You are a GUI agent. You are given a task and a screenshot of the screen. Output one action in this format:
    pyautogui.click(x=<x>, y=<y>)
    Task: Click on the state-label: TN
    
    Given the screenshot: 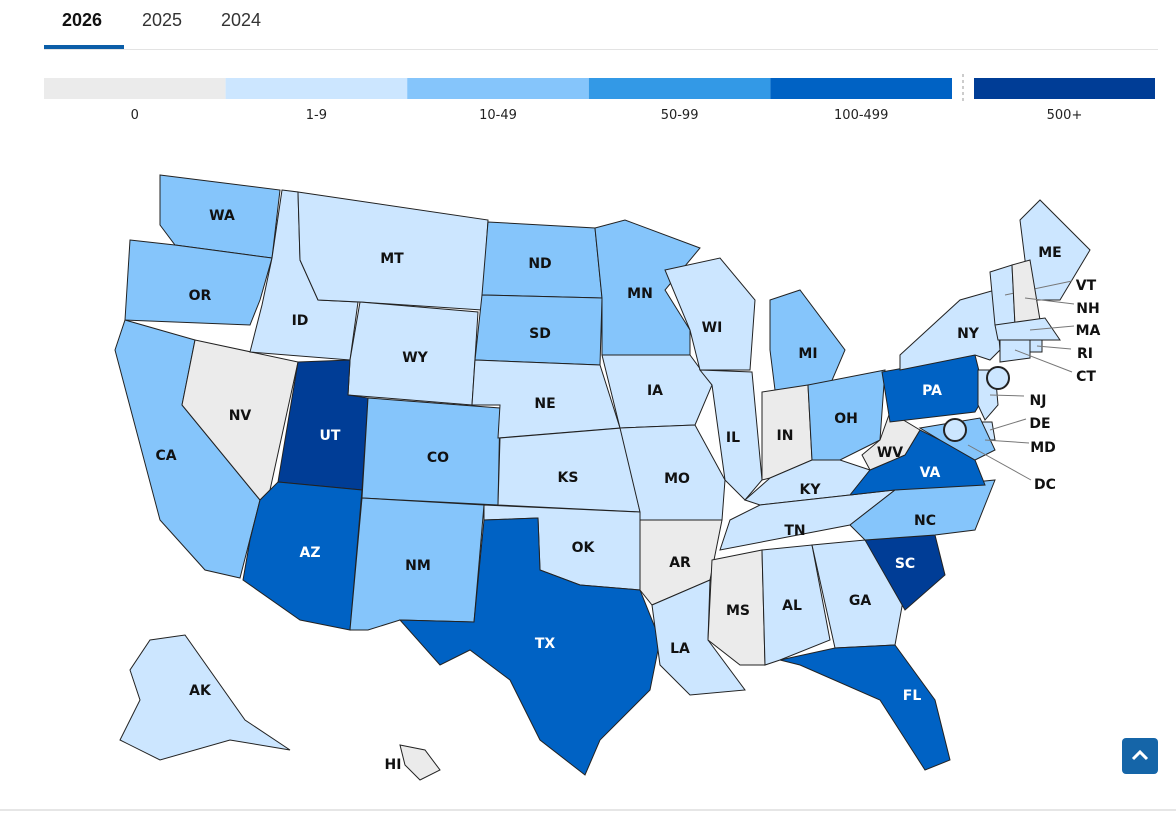 What is the action you would take?
    pyautogui.click(x=794, y=531)
    